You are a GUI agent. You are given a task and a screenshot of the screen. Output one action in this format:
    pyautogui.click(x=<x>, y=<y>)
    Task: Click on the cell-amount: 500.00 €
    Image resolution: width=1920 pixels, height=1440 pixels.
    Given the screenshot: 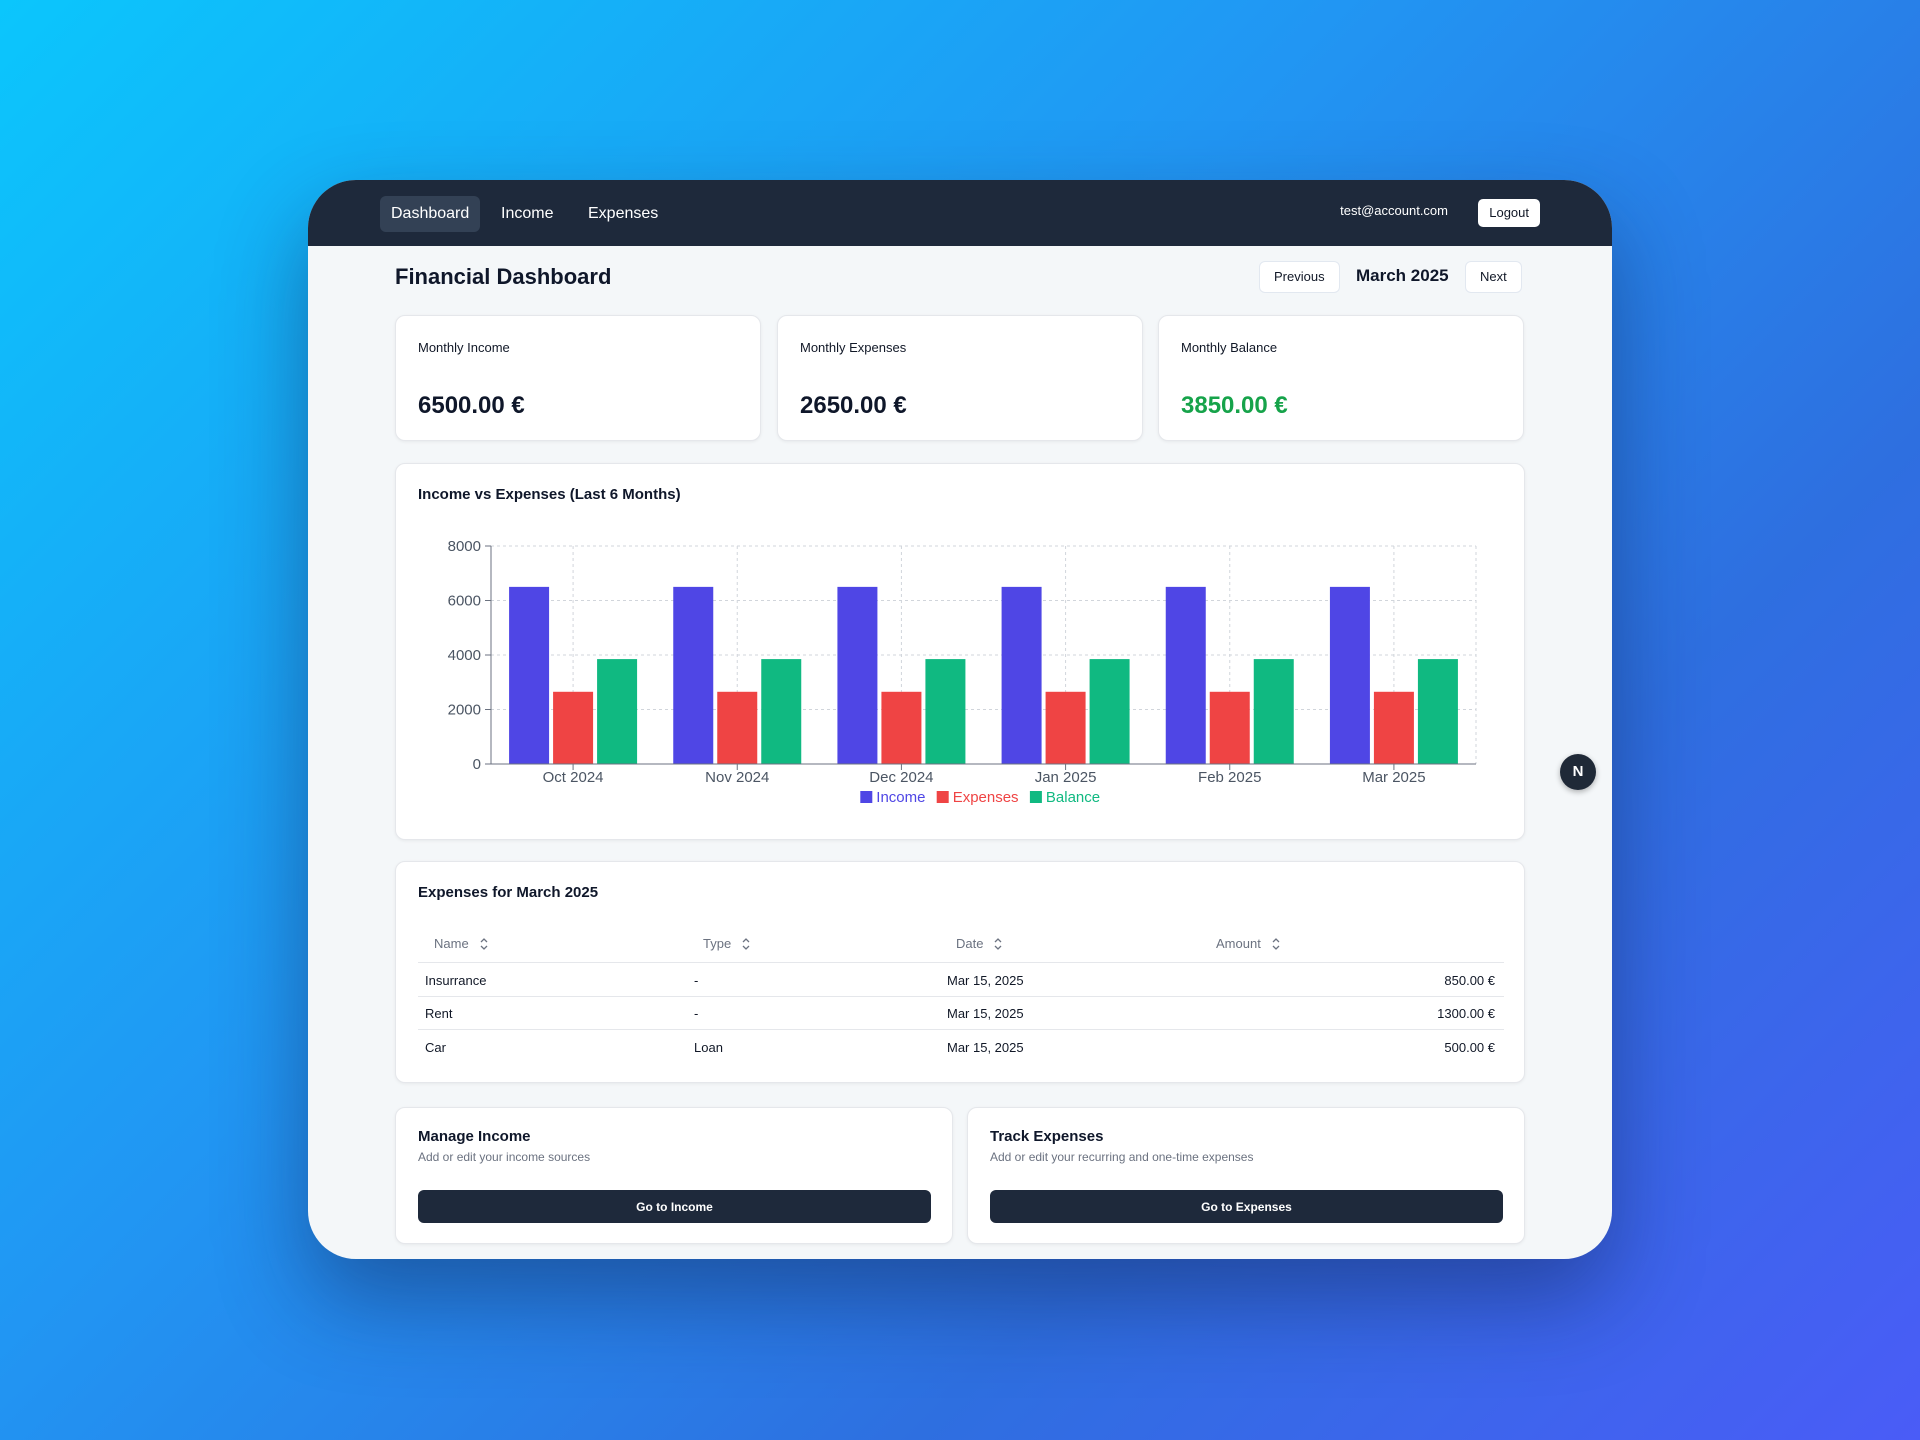 What is the action you would take?
    pyautogui.click(x=1469, y=1047)
    